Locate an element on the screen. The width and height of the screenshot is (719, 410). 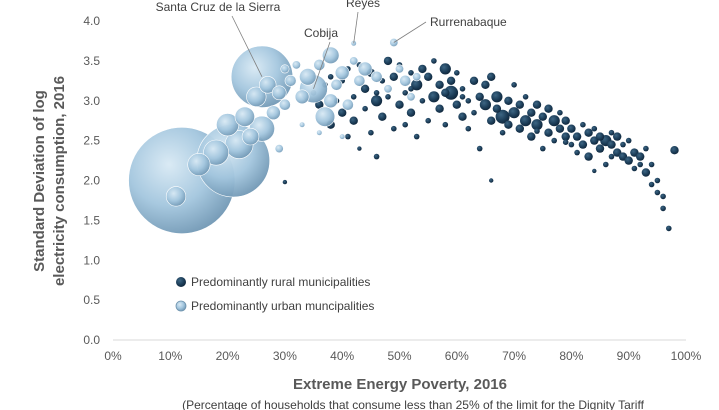
annotation-label: Santa Cruz de la Sierra is located at coordinates (218, 7).